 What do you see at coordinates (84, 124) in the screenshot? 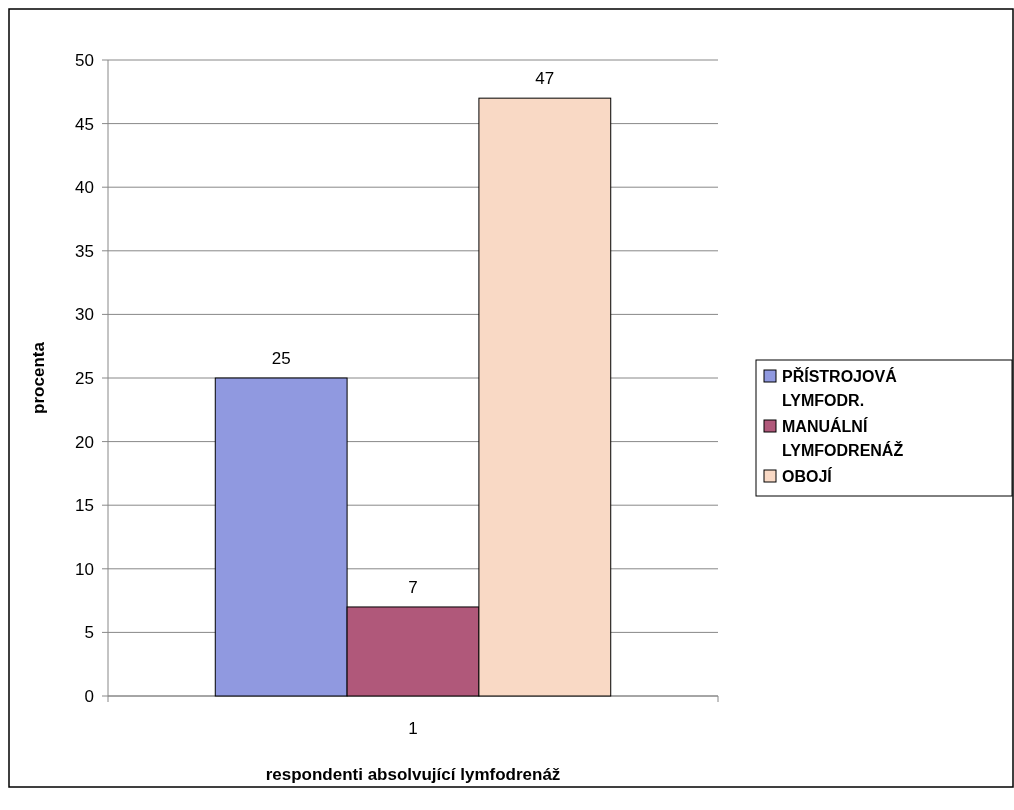
I see `y-tick-label: 45` at bounding box center [84, 124].